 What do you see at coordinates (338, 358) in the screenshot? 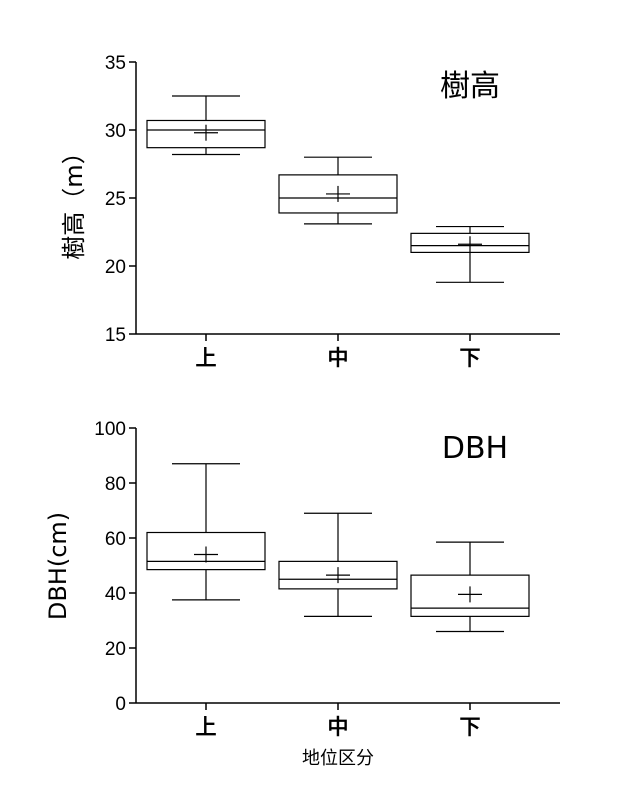
I see `height-x-tick-label: 中` at bounding box center [338, 358].